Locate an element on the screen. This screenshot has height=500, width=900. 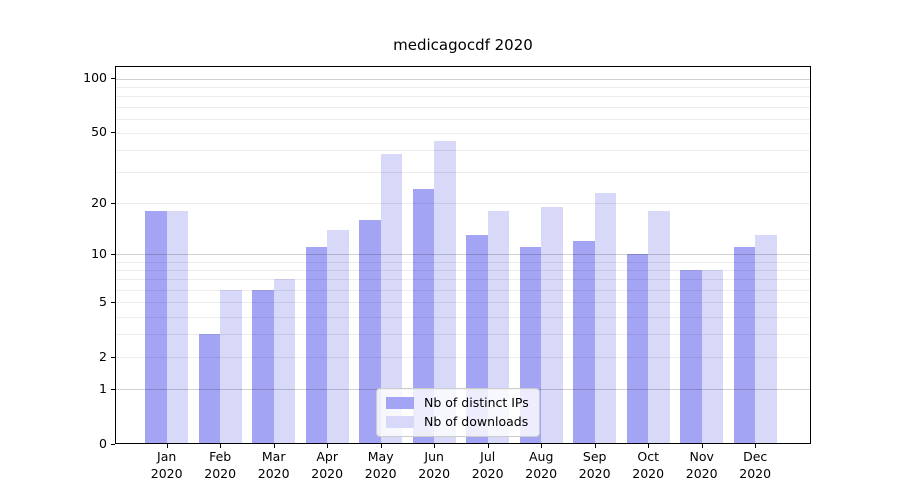
bar-downloads-jun is located at coordinates (445, 292).